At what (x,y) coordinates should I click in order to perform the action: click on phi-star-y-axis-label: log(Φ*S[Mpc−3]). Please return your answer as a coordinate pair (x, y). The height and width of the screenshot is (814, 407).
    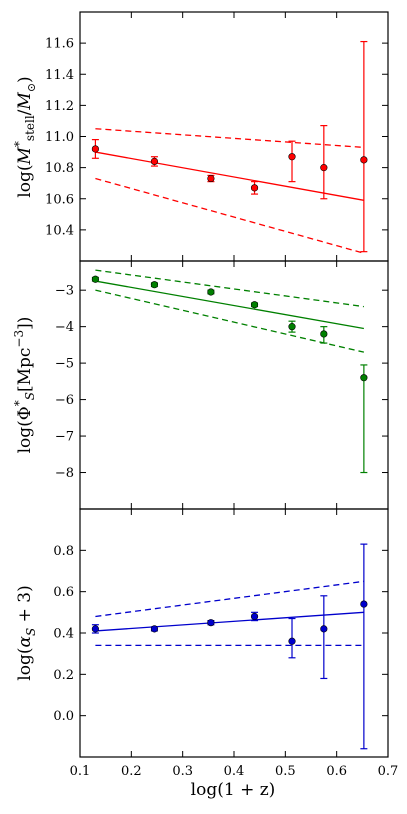
    Looking at the image, I should click on (24, 385).